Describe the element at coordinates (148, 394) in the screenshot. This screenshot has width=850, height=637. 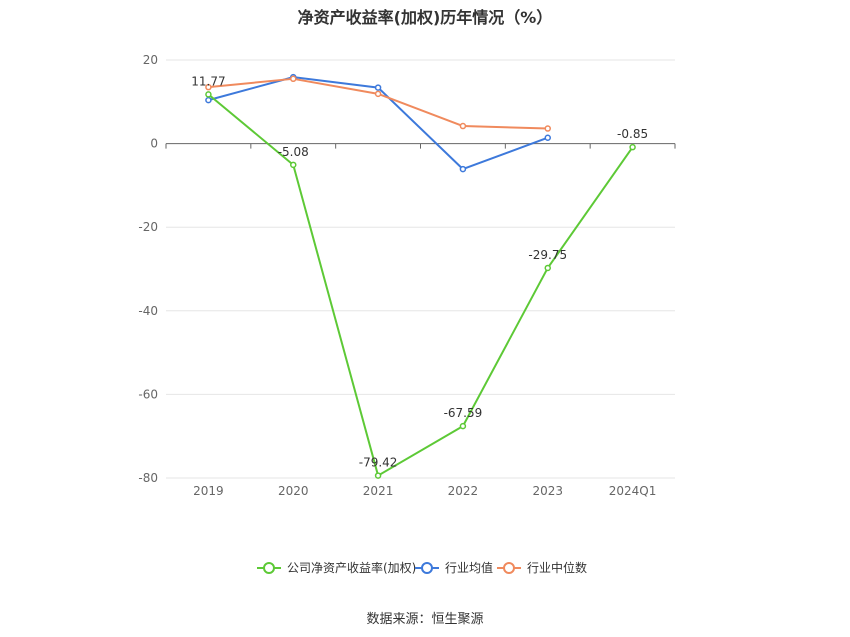
I see `y-tick-label: -60` at that location.